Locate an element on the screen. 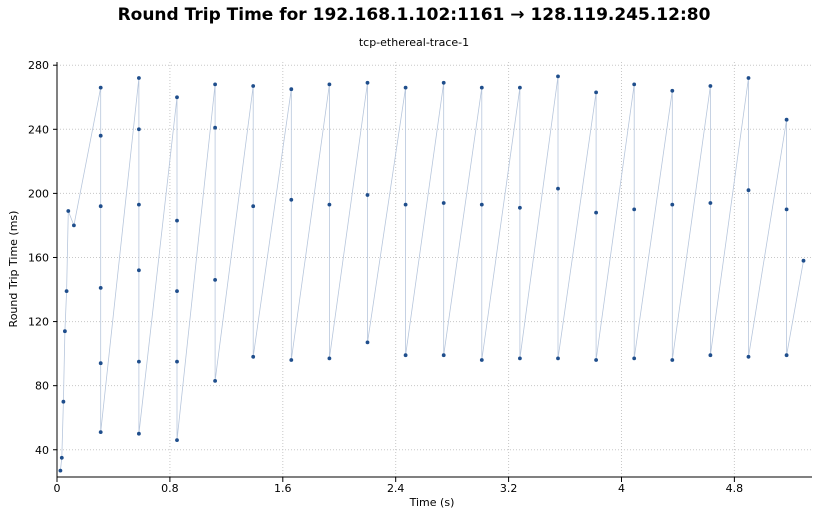 The width and height of the screenshot is (828, 515). x-tick-label: 0.8 is located at coordinates (170, 488).